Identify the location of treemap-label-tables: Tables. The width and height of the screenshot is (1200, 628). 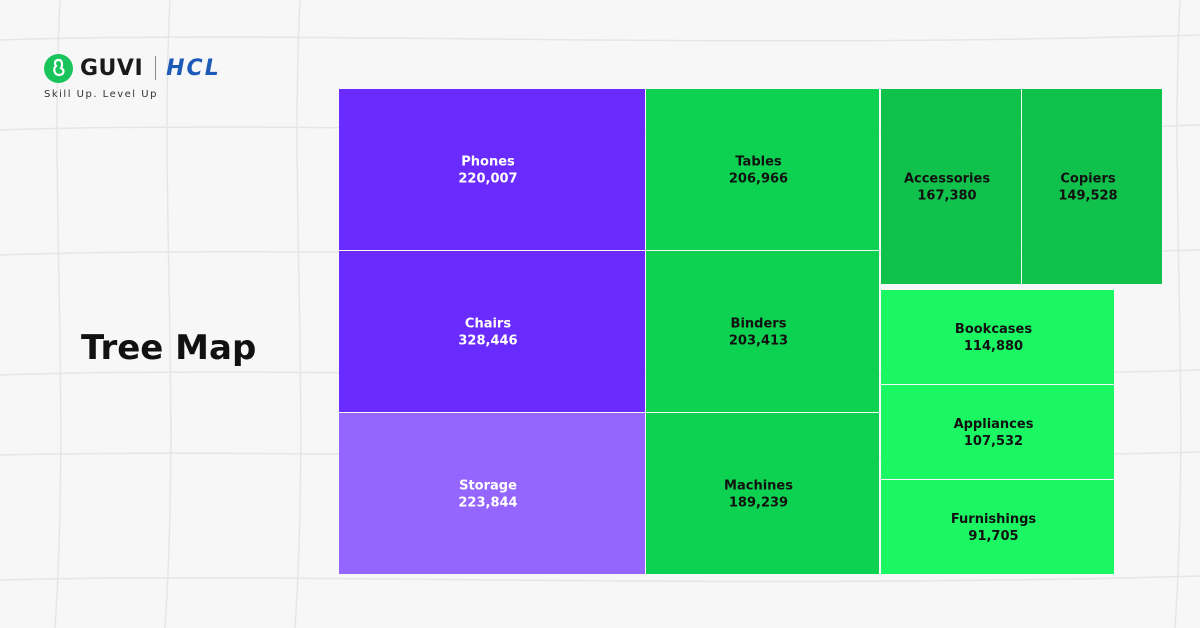
(758, 162).